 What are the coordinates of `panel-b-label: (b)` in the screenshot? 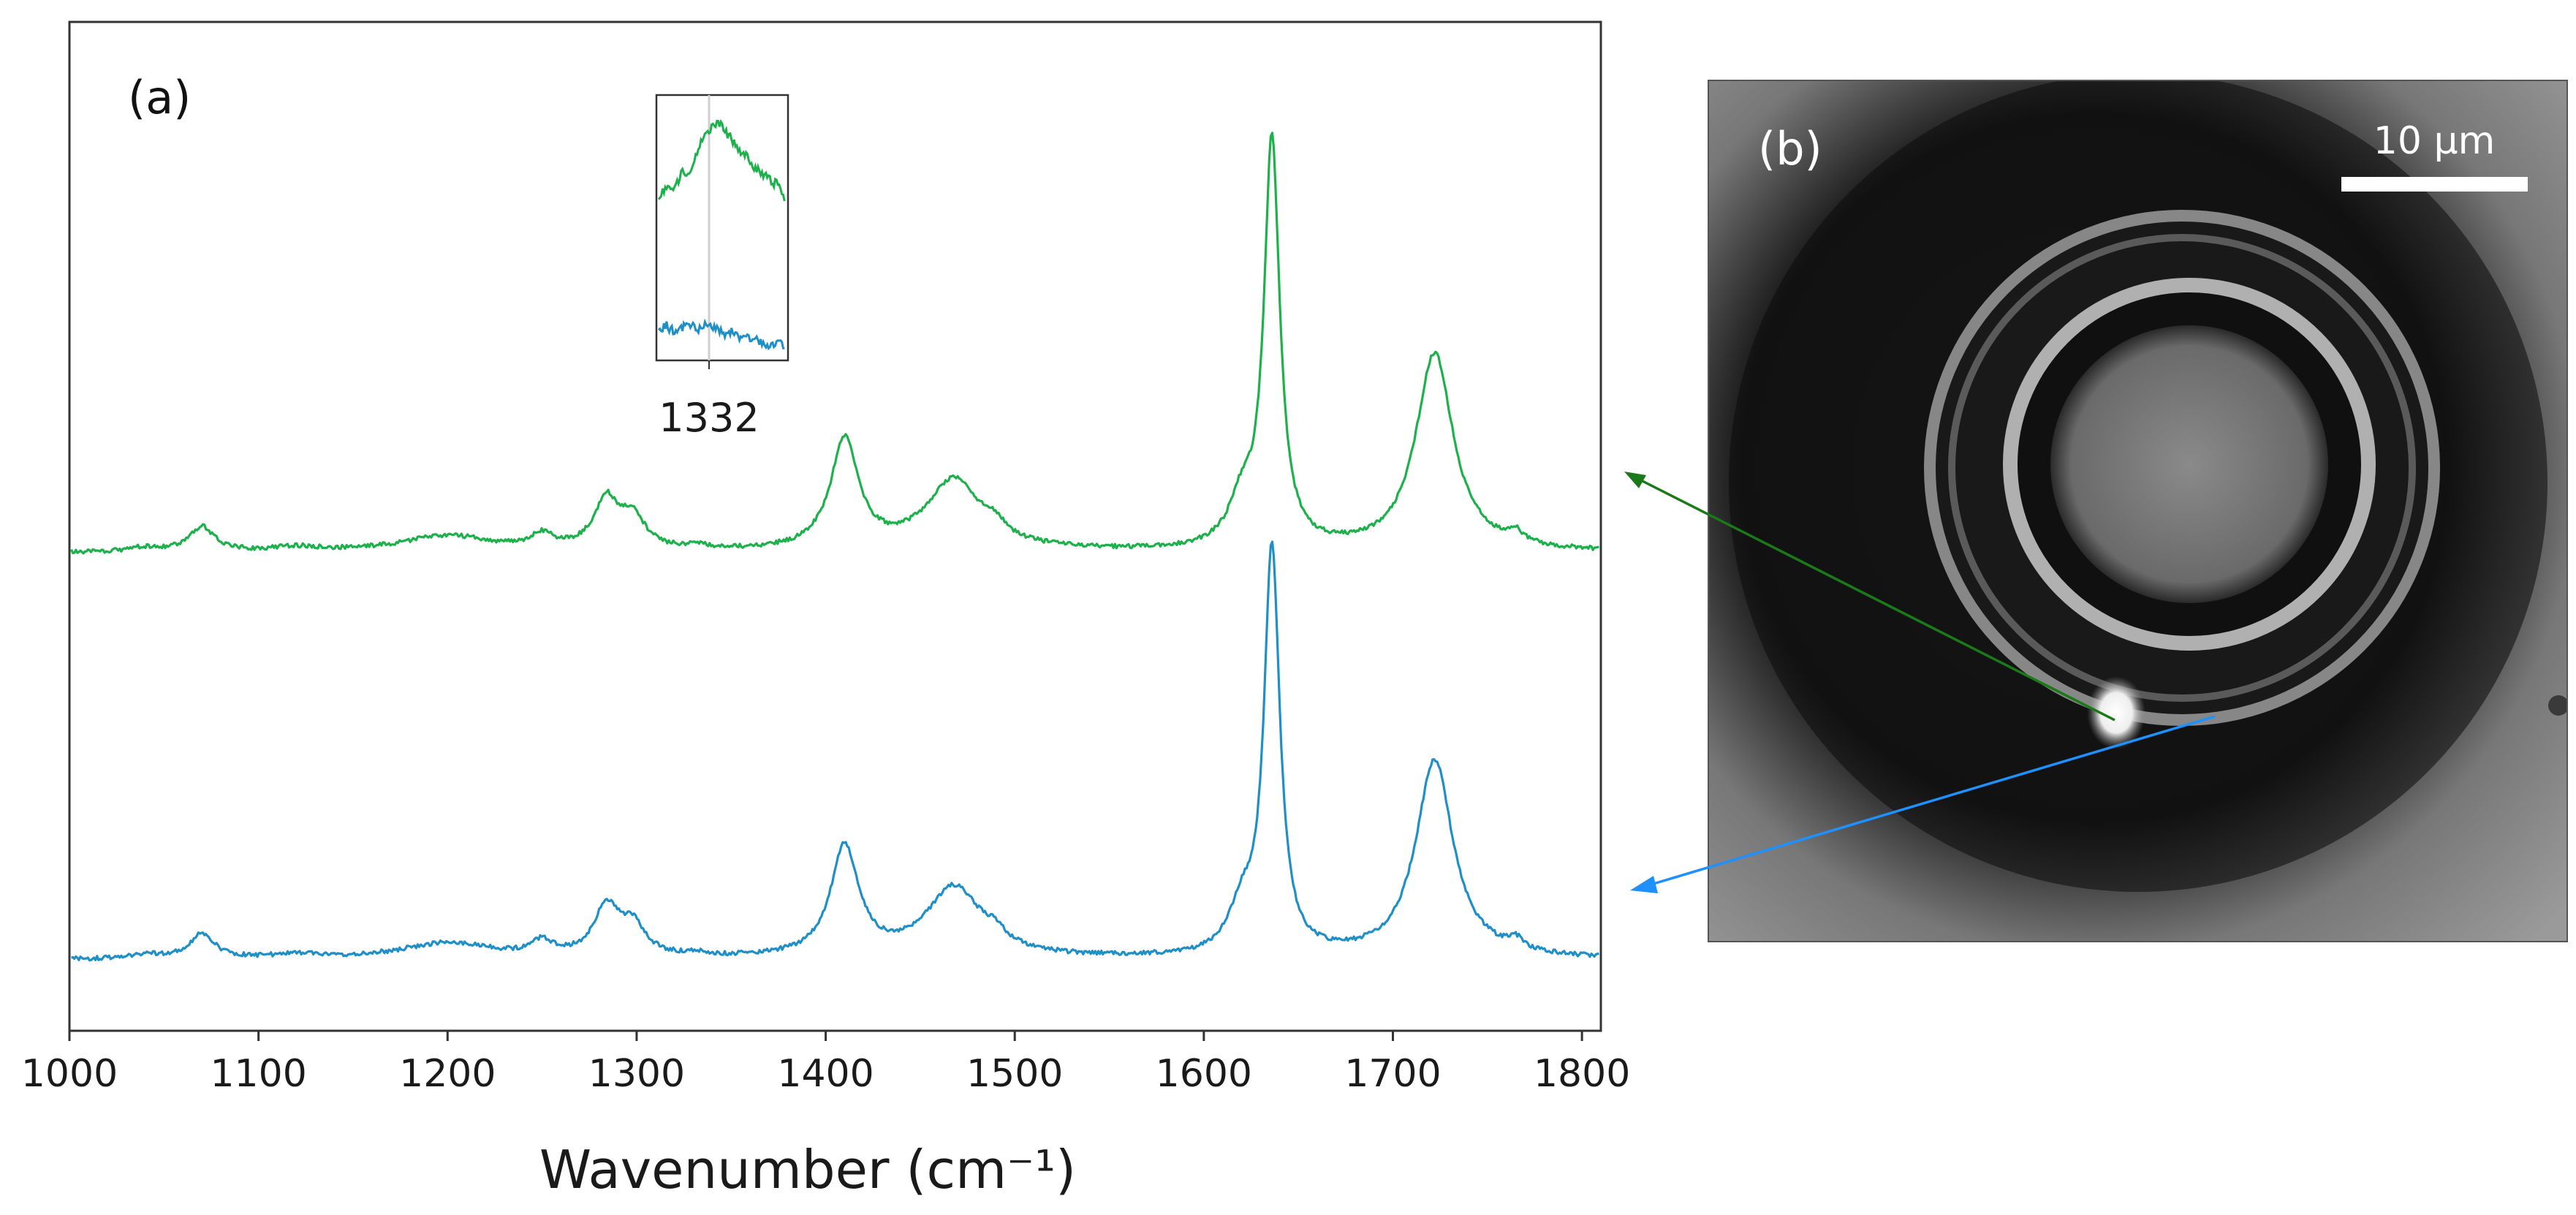 It's located at (1790, 148).